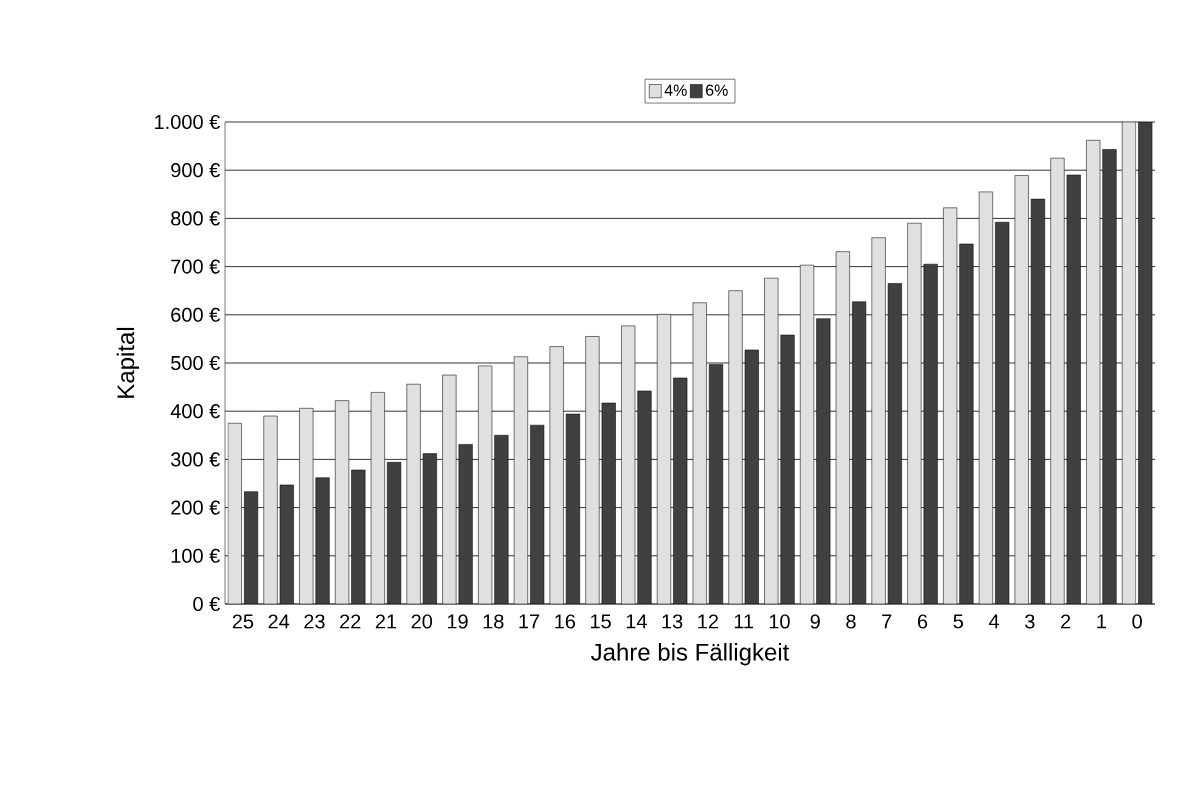 The image size is (1184, 785). I want to click on y-axis-title: Kapital, so click(128, 362).